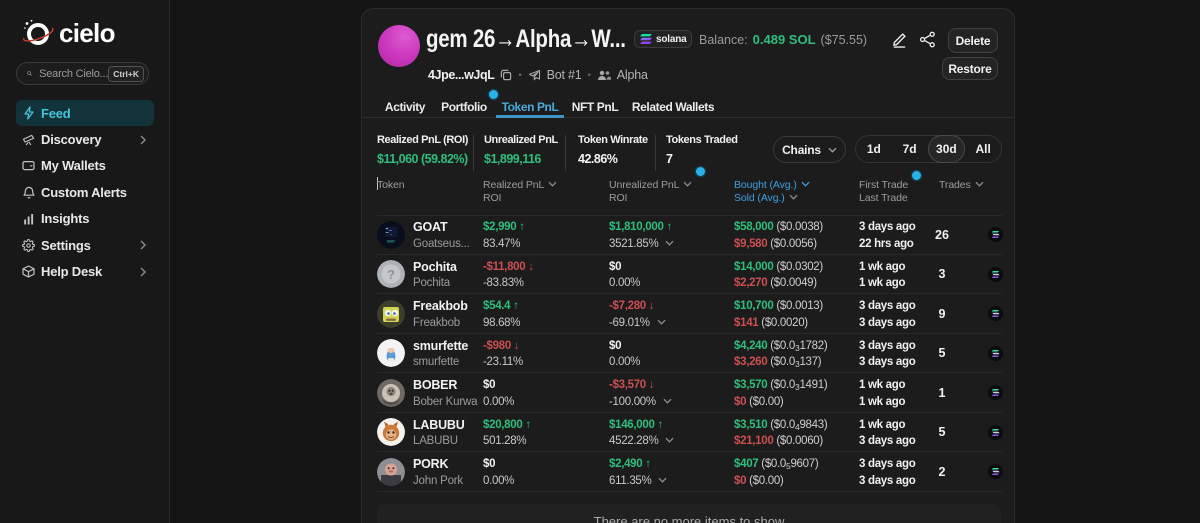  I want to click on col-header-bought-sold: Bought (Avg.) Sold (Avg.), so click(772, 192).